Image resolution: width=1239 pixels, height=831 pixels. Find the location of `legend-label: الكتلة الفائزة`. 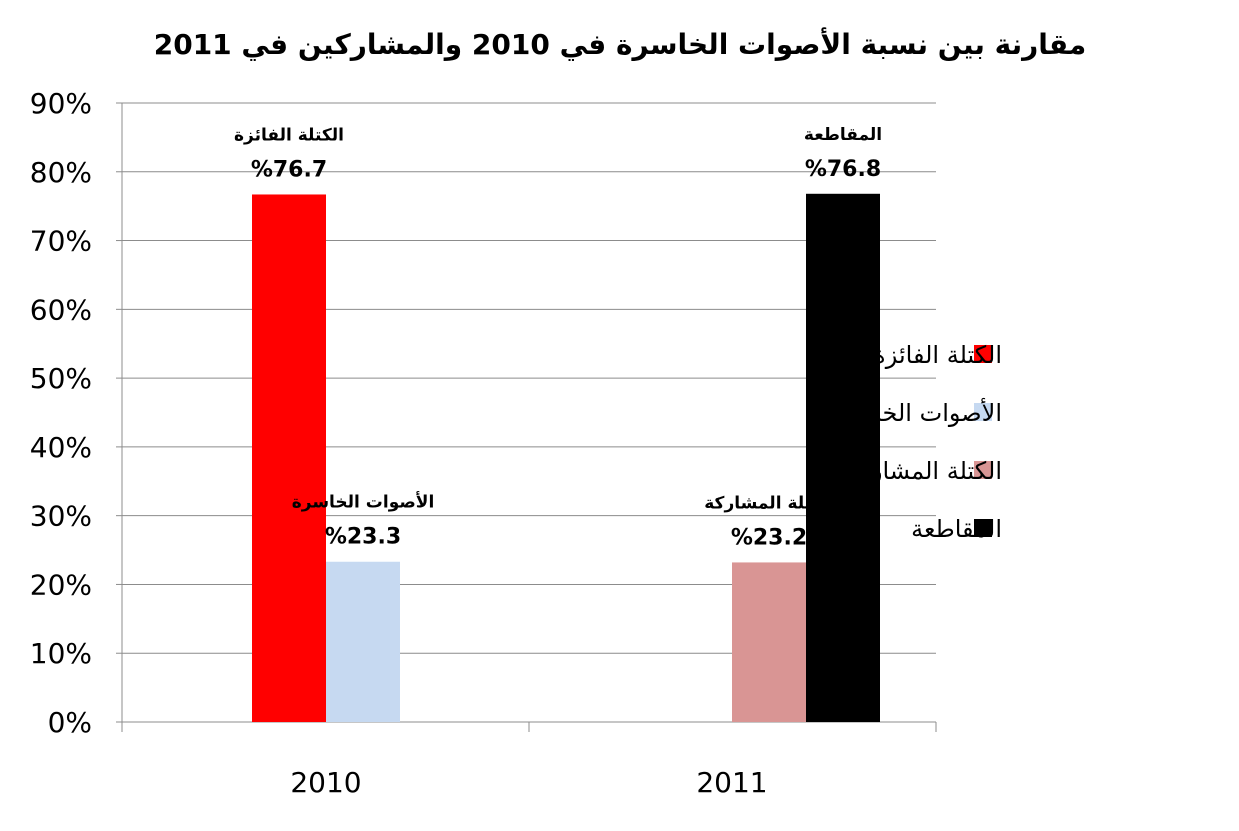

legend-label: الكتلة الفائزة is located at coordinates (937, 355).